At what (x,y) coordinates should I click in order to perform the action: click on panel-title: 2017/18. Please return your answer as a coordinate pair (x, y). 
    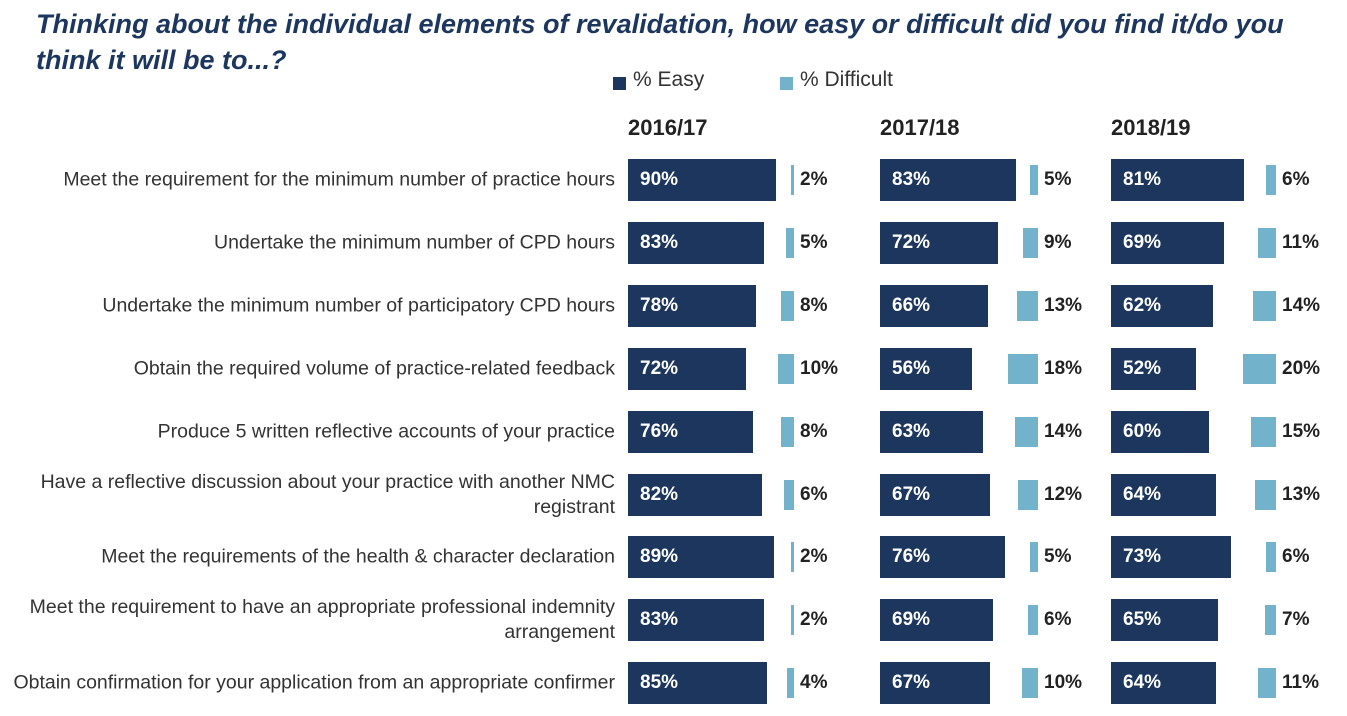
    Looking at the image, I should click on (920, 127).